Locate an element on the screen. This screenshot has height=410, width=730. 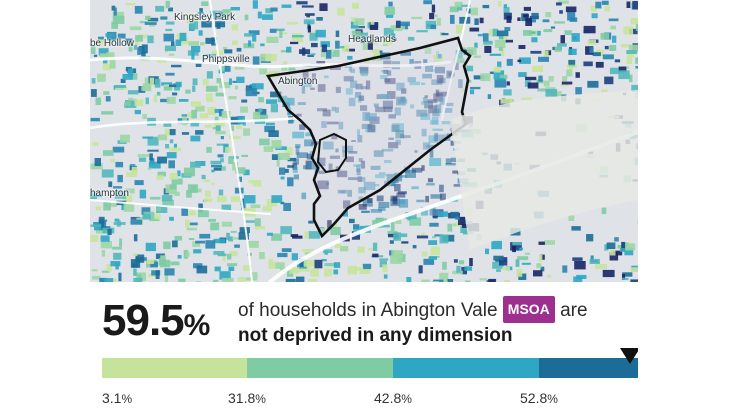
legend-tick: 52.8% is located at coordinates (539, 398).